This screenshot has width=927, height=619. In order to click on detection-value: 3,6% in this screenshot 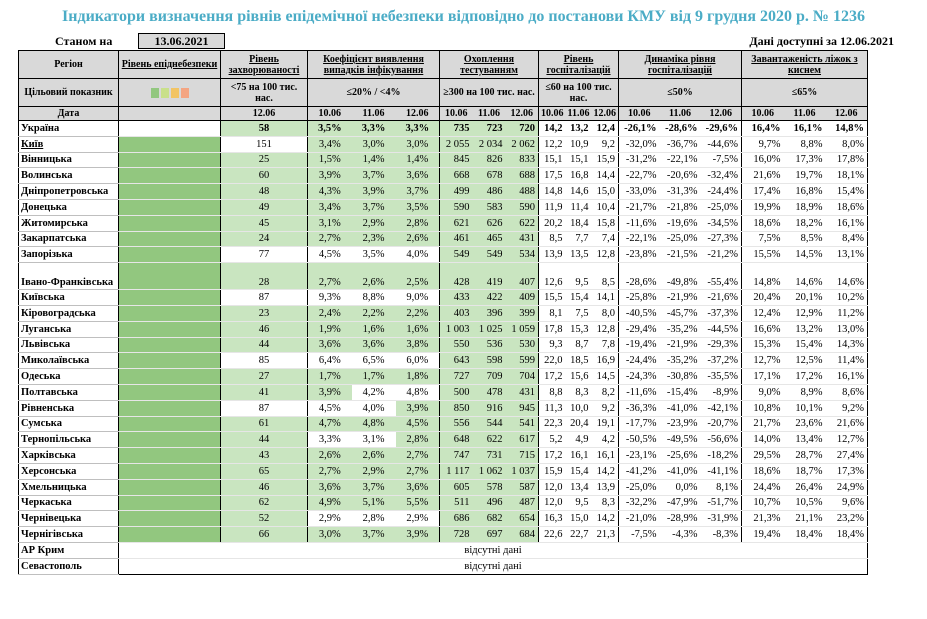, I will do `click(417, 176)`.